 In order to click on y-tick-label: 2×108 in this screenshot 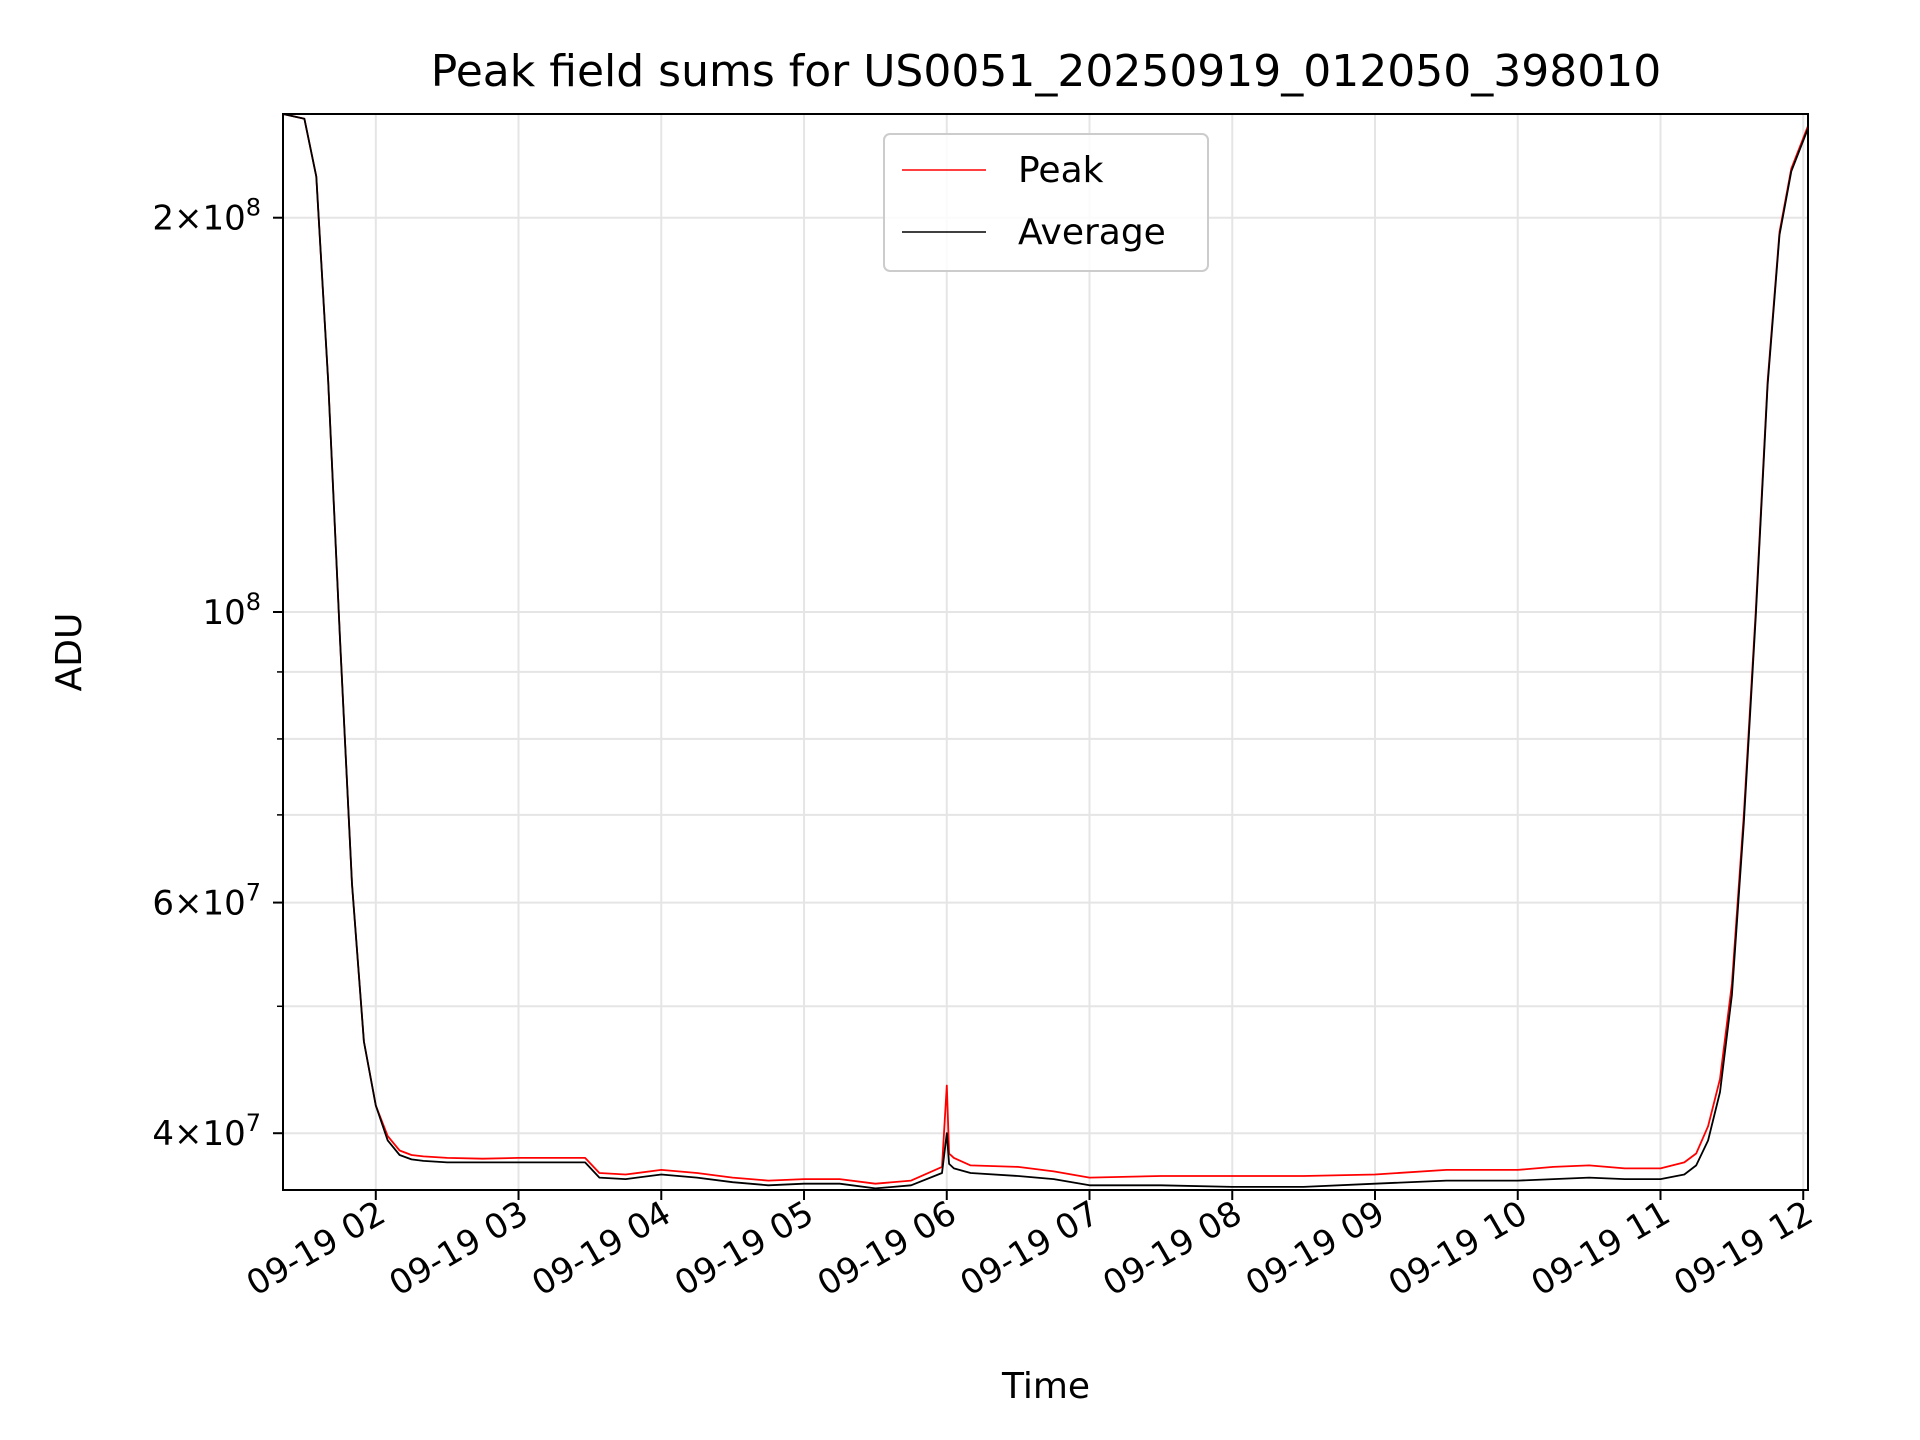, I will do `click(206, 216)`.